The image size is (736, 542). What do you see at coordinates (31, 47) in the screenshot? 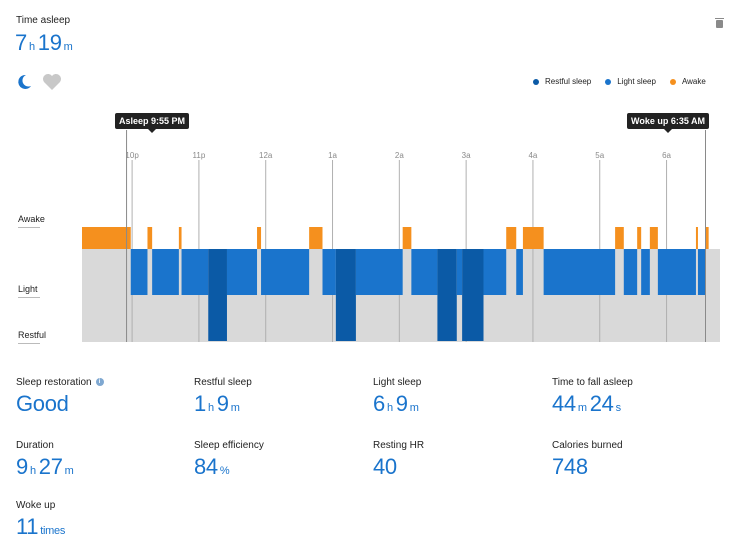
I see `hours-unit: h` at bounding box center [31, 47].